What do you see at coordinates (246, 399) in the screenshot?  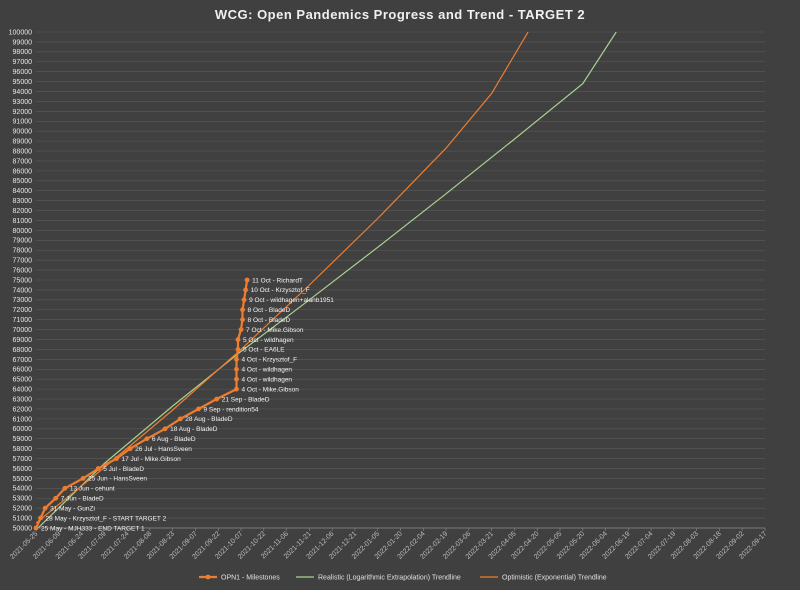 I see `milestone-label: 21 Sep - BladeD` at bounding box center [246, 399].